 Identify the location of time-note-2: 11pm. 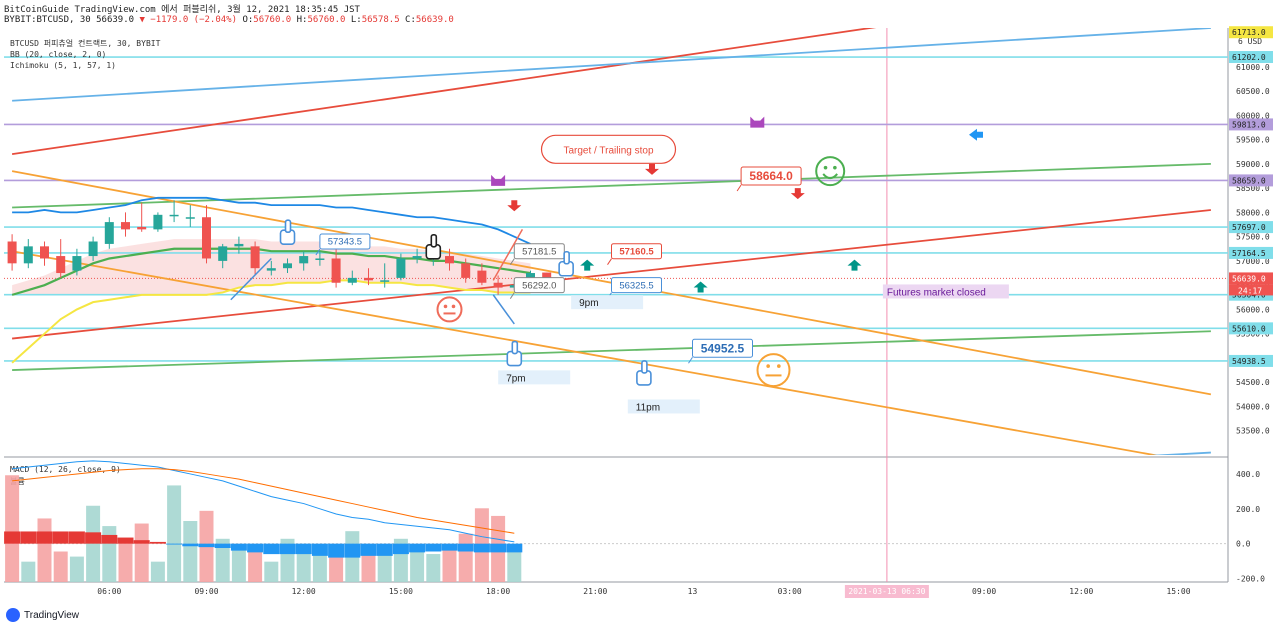
(663, 406).